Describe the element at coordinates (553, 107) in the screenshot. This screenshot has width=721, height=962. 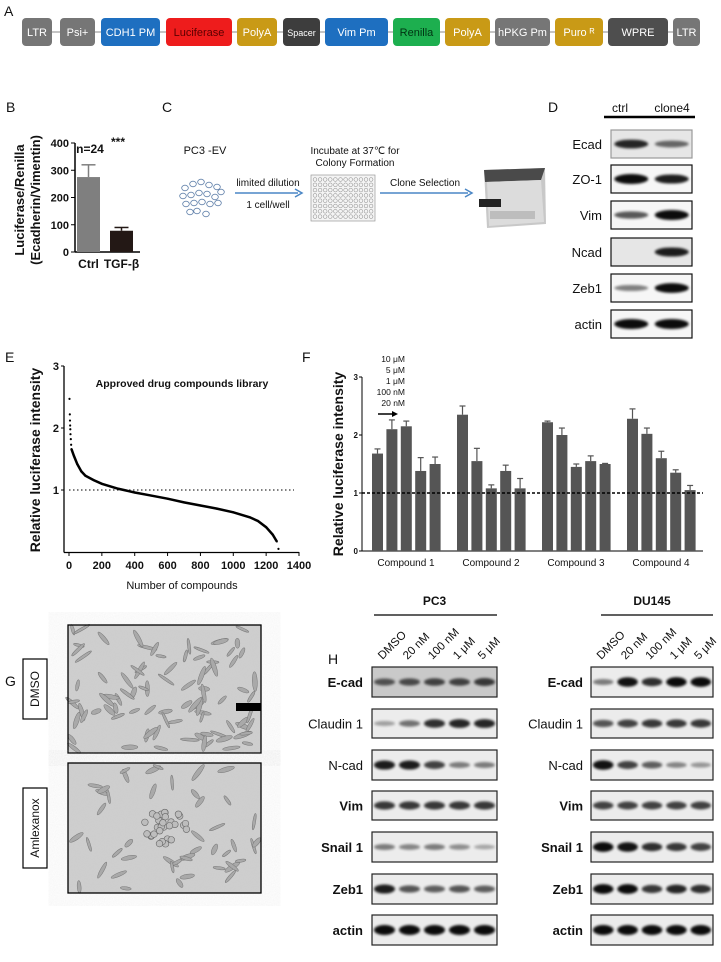
I see `panel-label-d: D` at that location.